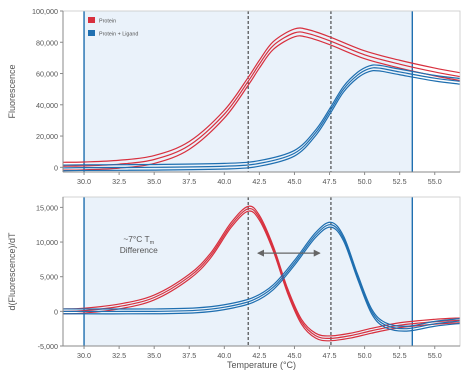  What do you see at coordinates (48, 346) in the screenshot?
I see `y-tick-label: -5,000` at bounding box center [48, 346].